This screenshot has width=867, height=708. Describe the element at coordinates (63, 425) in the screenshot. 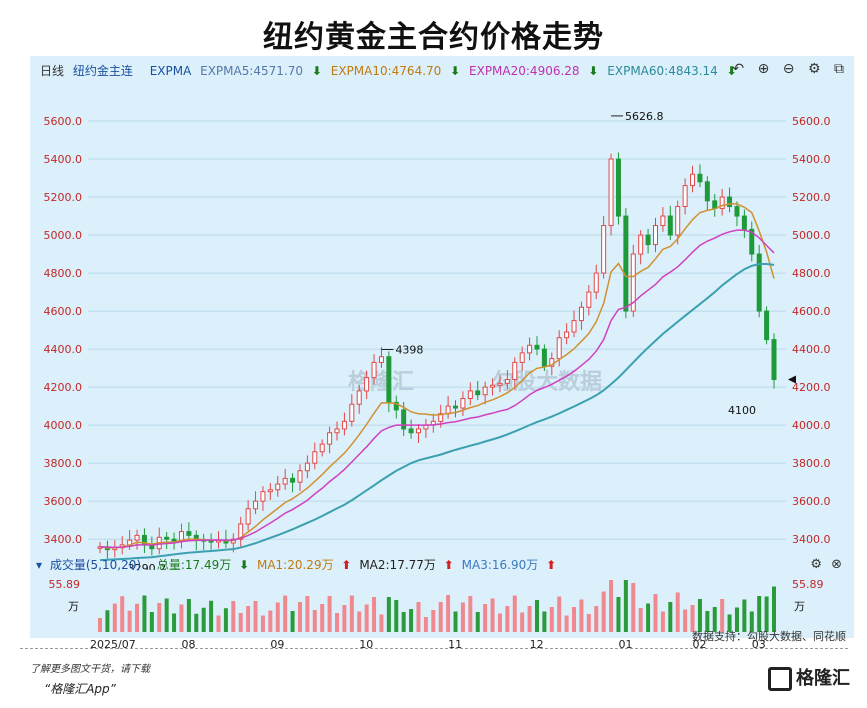

I see `y-tick-label-left: 4000.0` at that location.